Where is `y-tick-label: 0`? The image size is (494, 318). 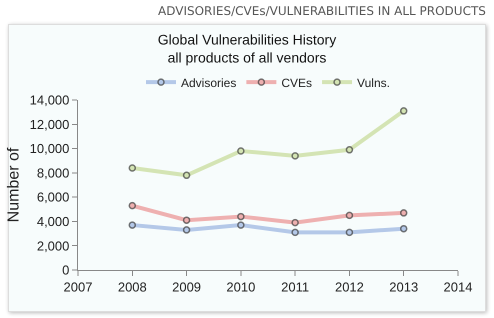
y-tick-label: 0 is located at coordinates (66, 270).